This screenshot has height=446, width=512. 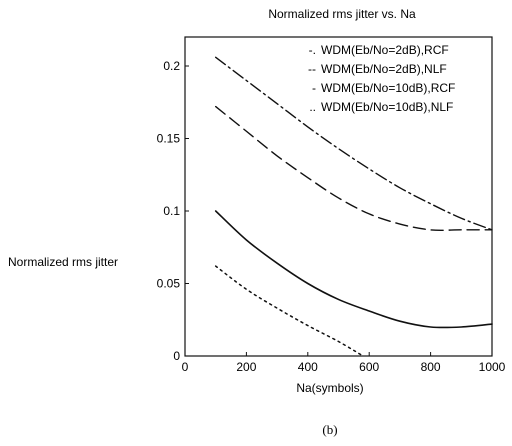 I want to click on y-tick-label: 0.1, so click(x=171, y=211).